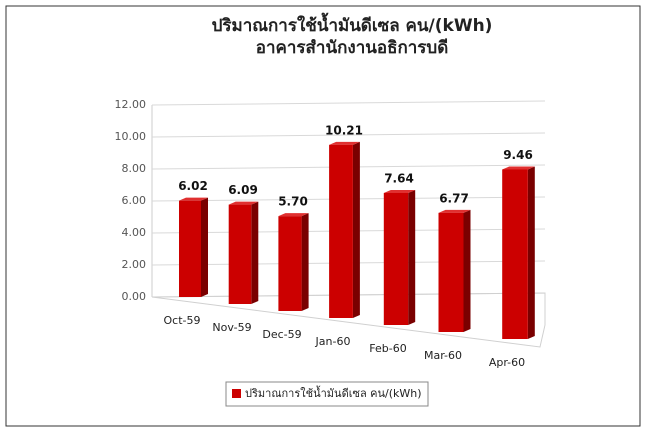 This screenshot has height=431, width=652. Describe the element at coordinates (134, 264) in the screenshot. I see `y-tick-label: 2.00` at that location.